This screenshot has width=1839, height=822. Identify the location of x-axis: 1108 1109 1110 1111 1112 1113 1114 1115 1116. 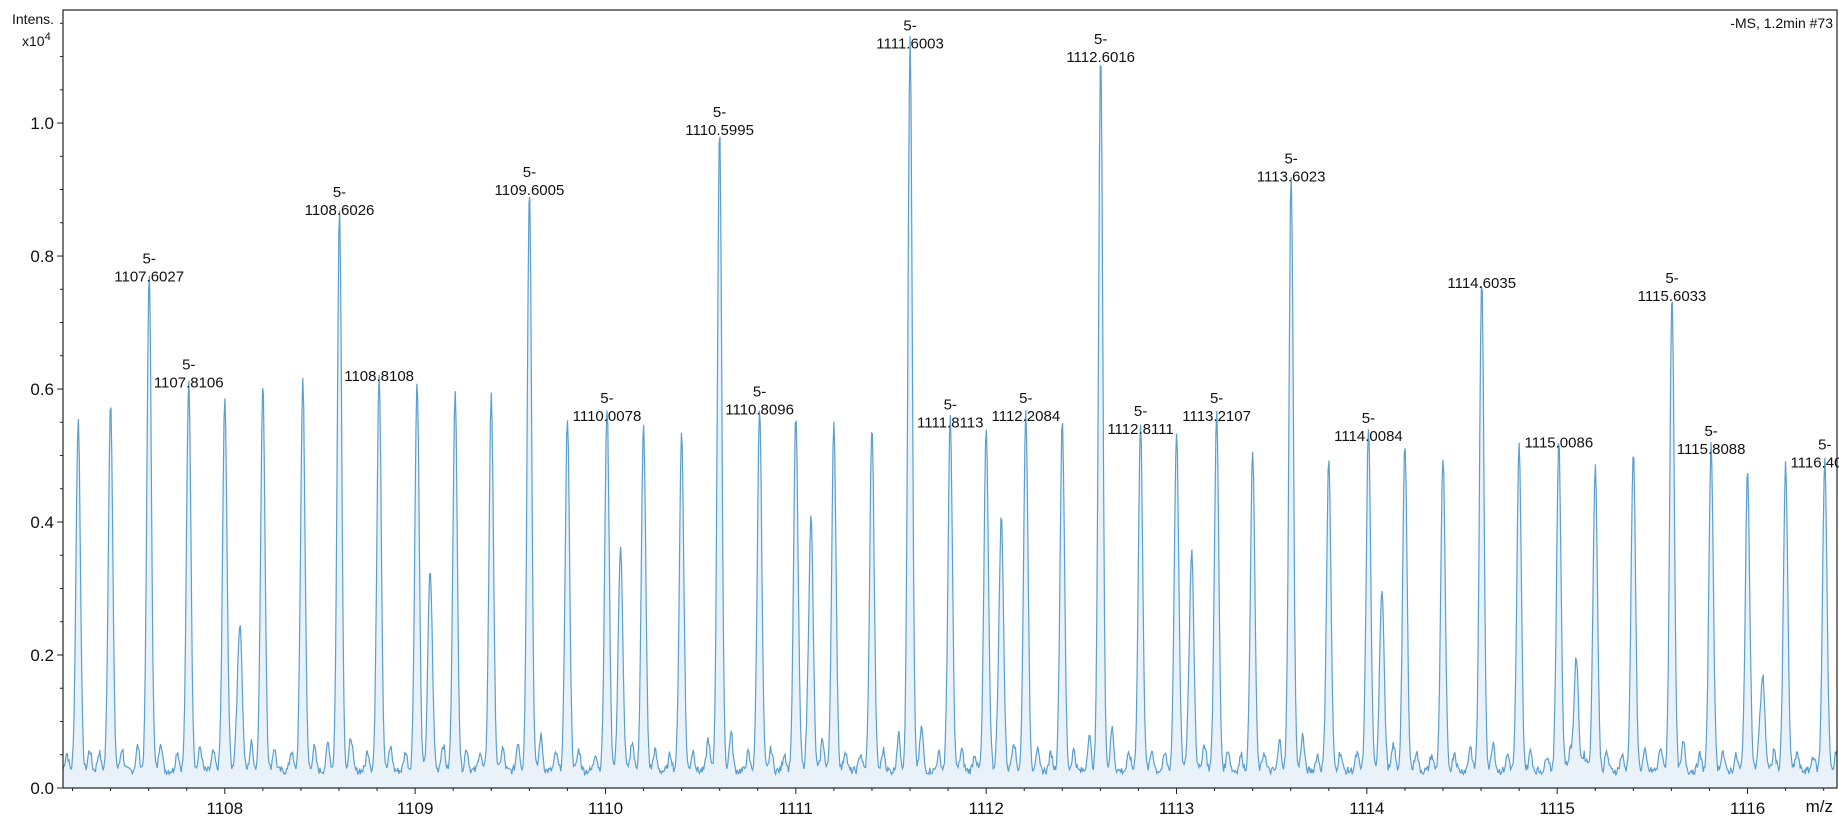
(948, 803).